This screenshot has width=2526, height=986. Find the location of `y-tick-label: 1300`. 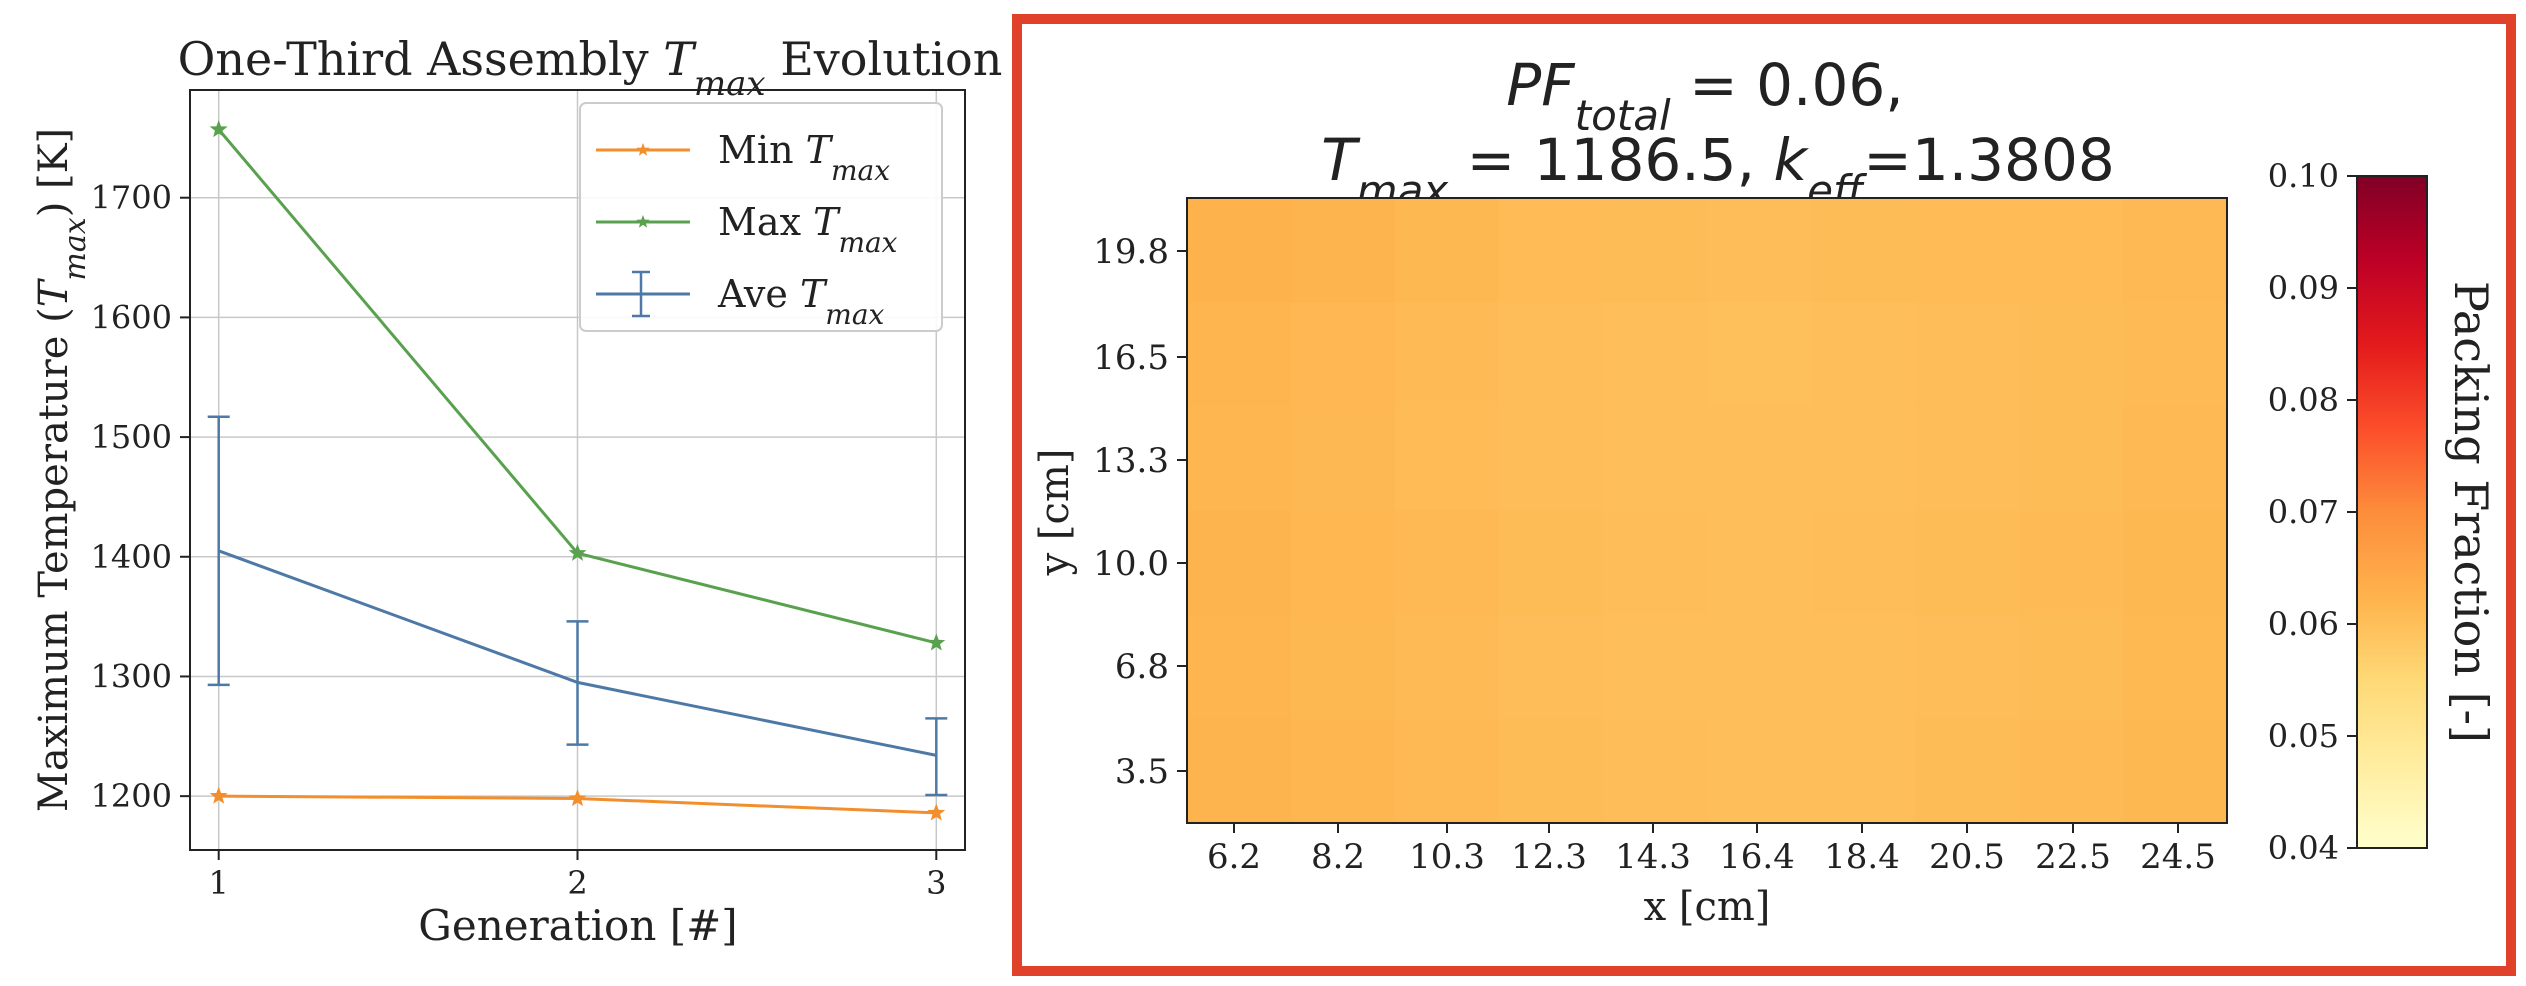

y-tick-label: 1300 is located at coordinates (131, 676).